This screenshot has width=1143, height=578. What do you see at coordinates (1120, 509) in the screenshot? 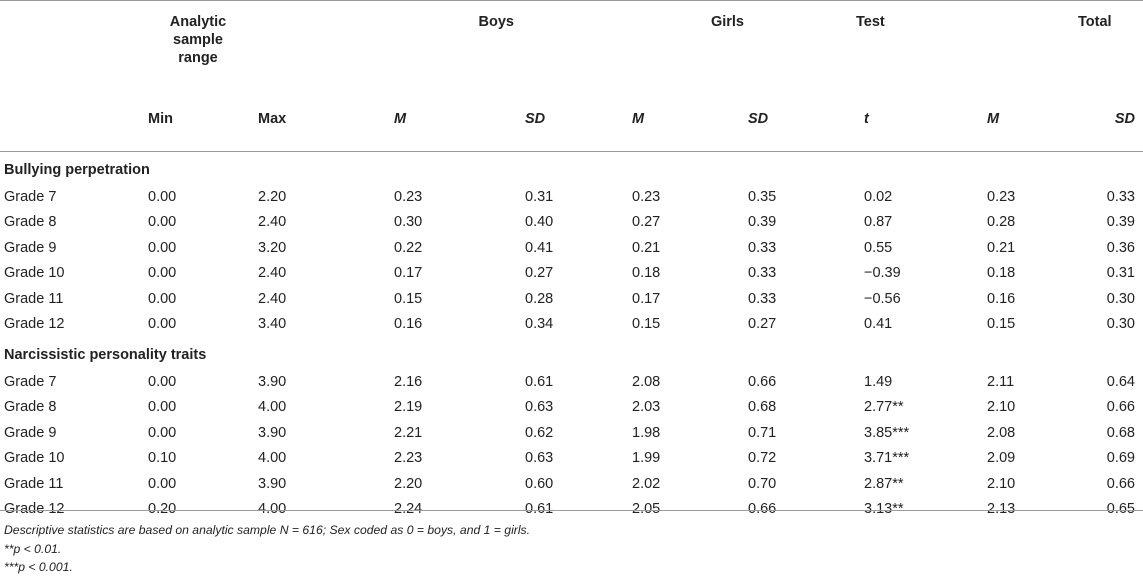
I see `total-sd-value: 0.65` at bounding box center [1120, 509].